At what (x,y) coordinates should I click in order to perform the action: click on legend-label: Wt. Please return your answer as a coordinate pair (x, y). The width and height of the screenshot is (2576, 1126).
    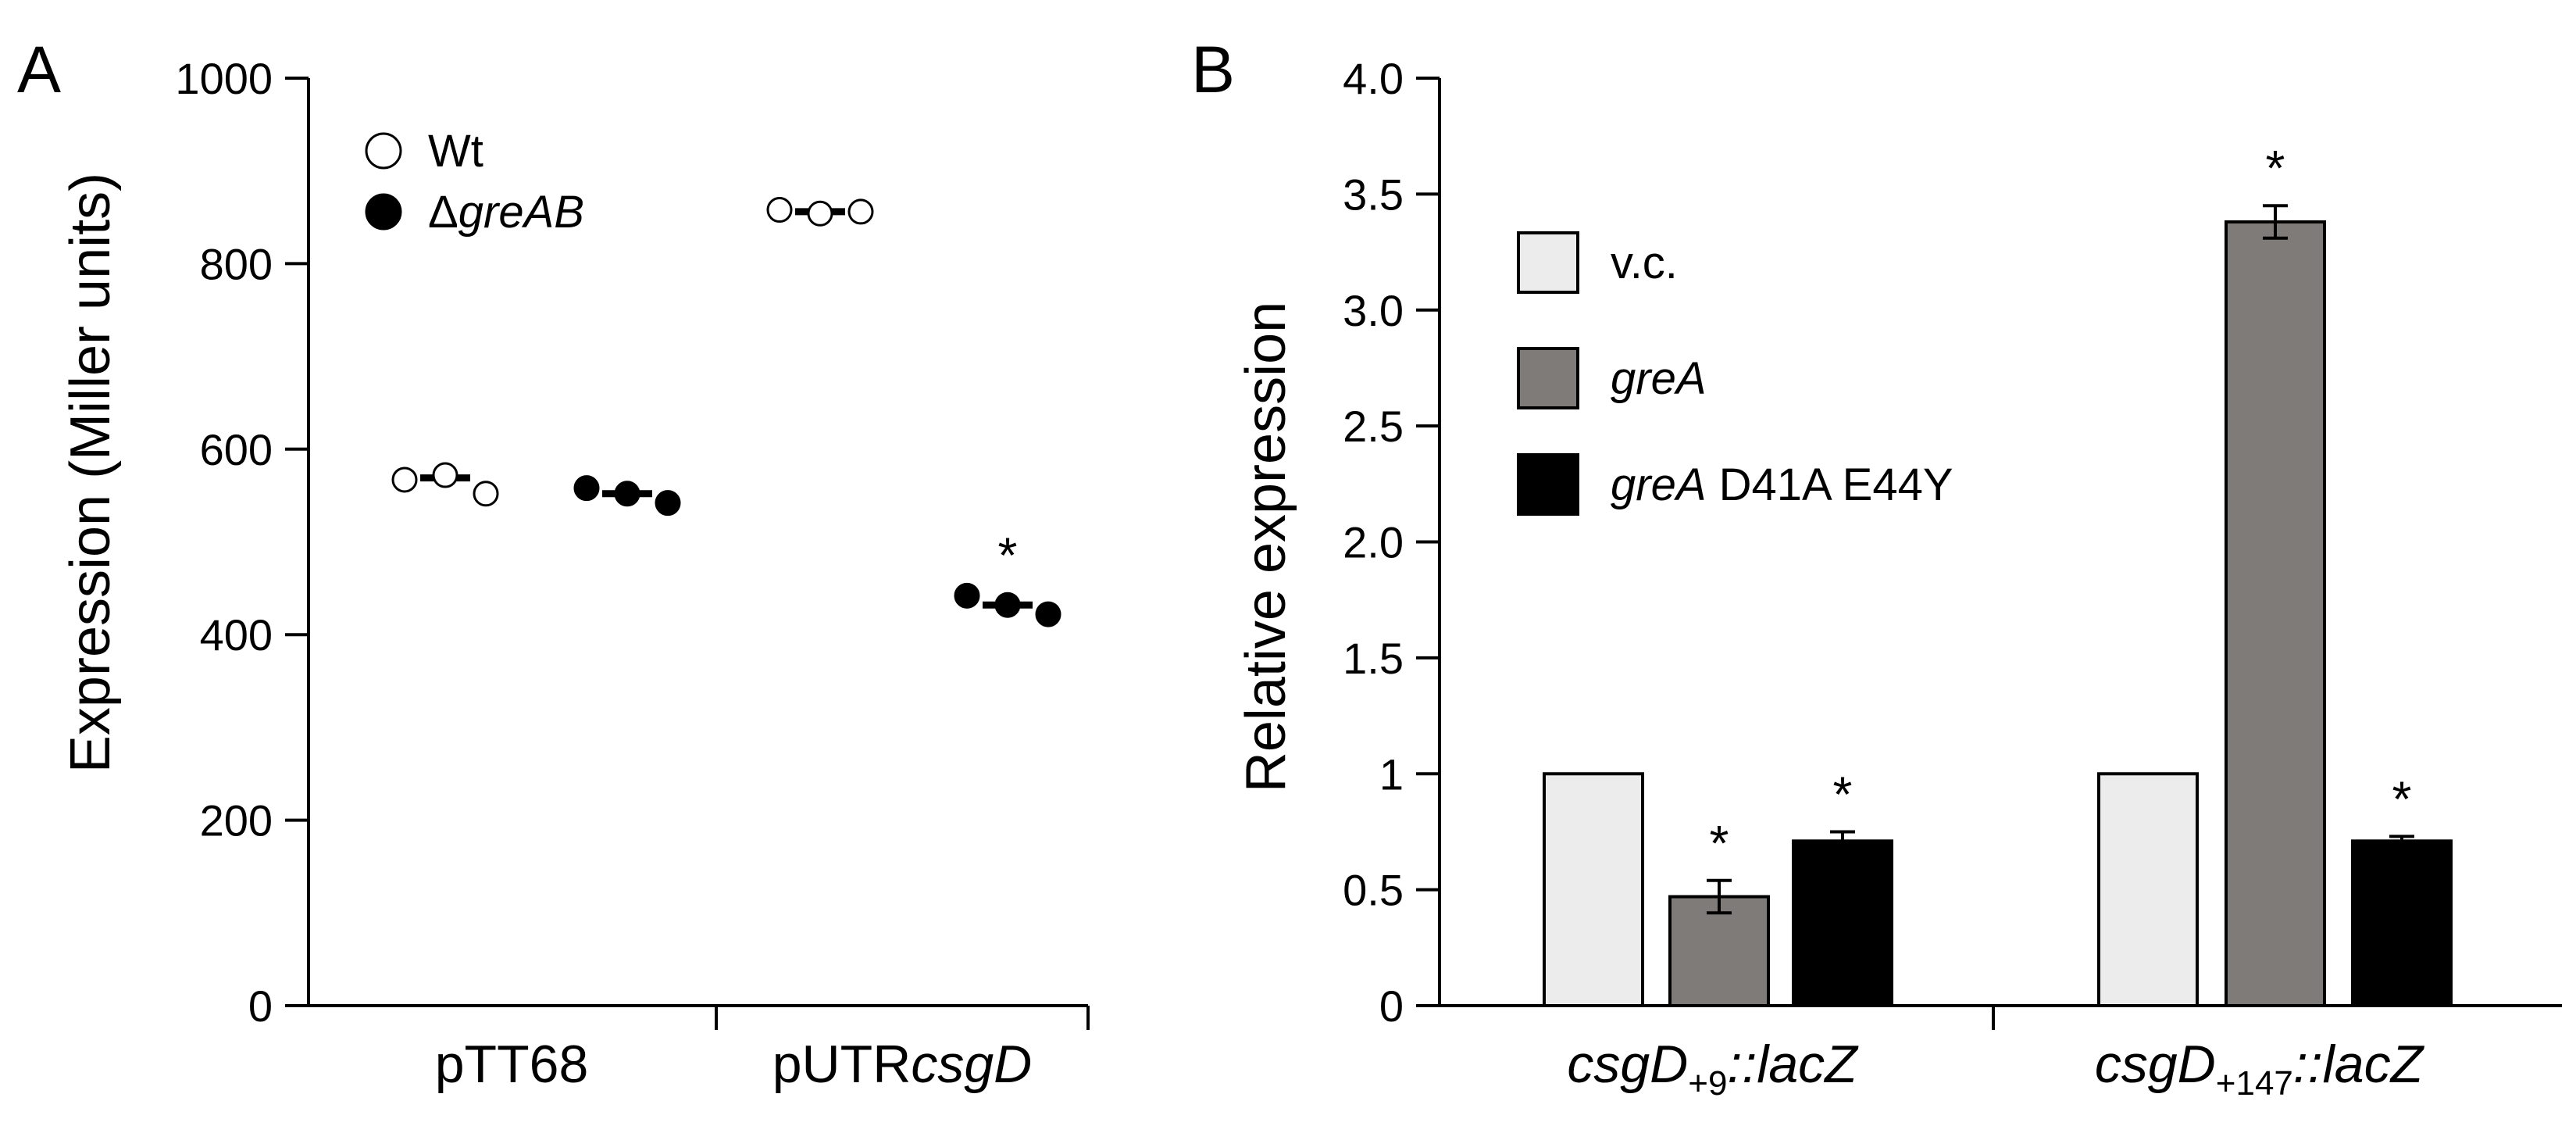
    Looking at the image, I should click on (455, 151).